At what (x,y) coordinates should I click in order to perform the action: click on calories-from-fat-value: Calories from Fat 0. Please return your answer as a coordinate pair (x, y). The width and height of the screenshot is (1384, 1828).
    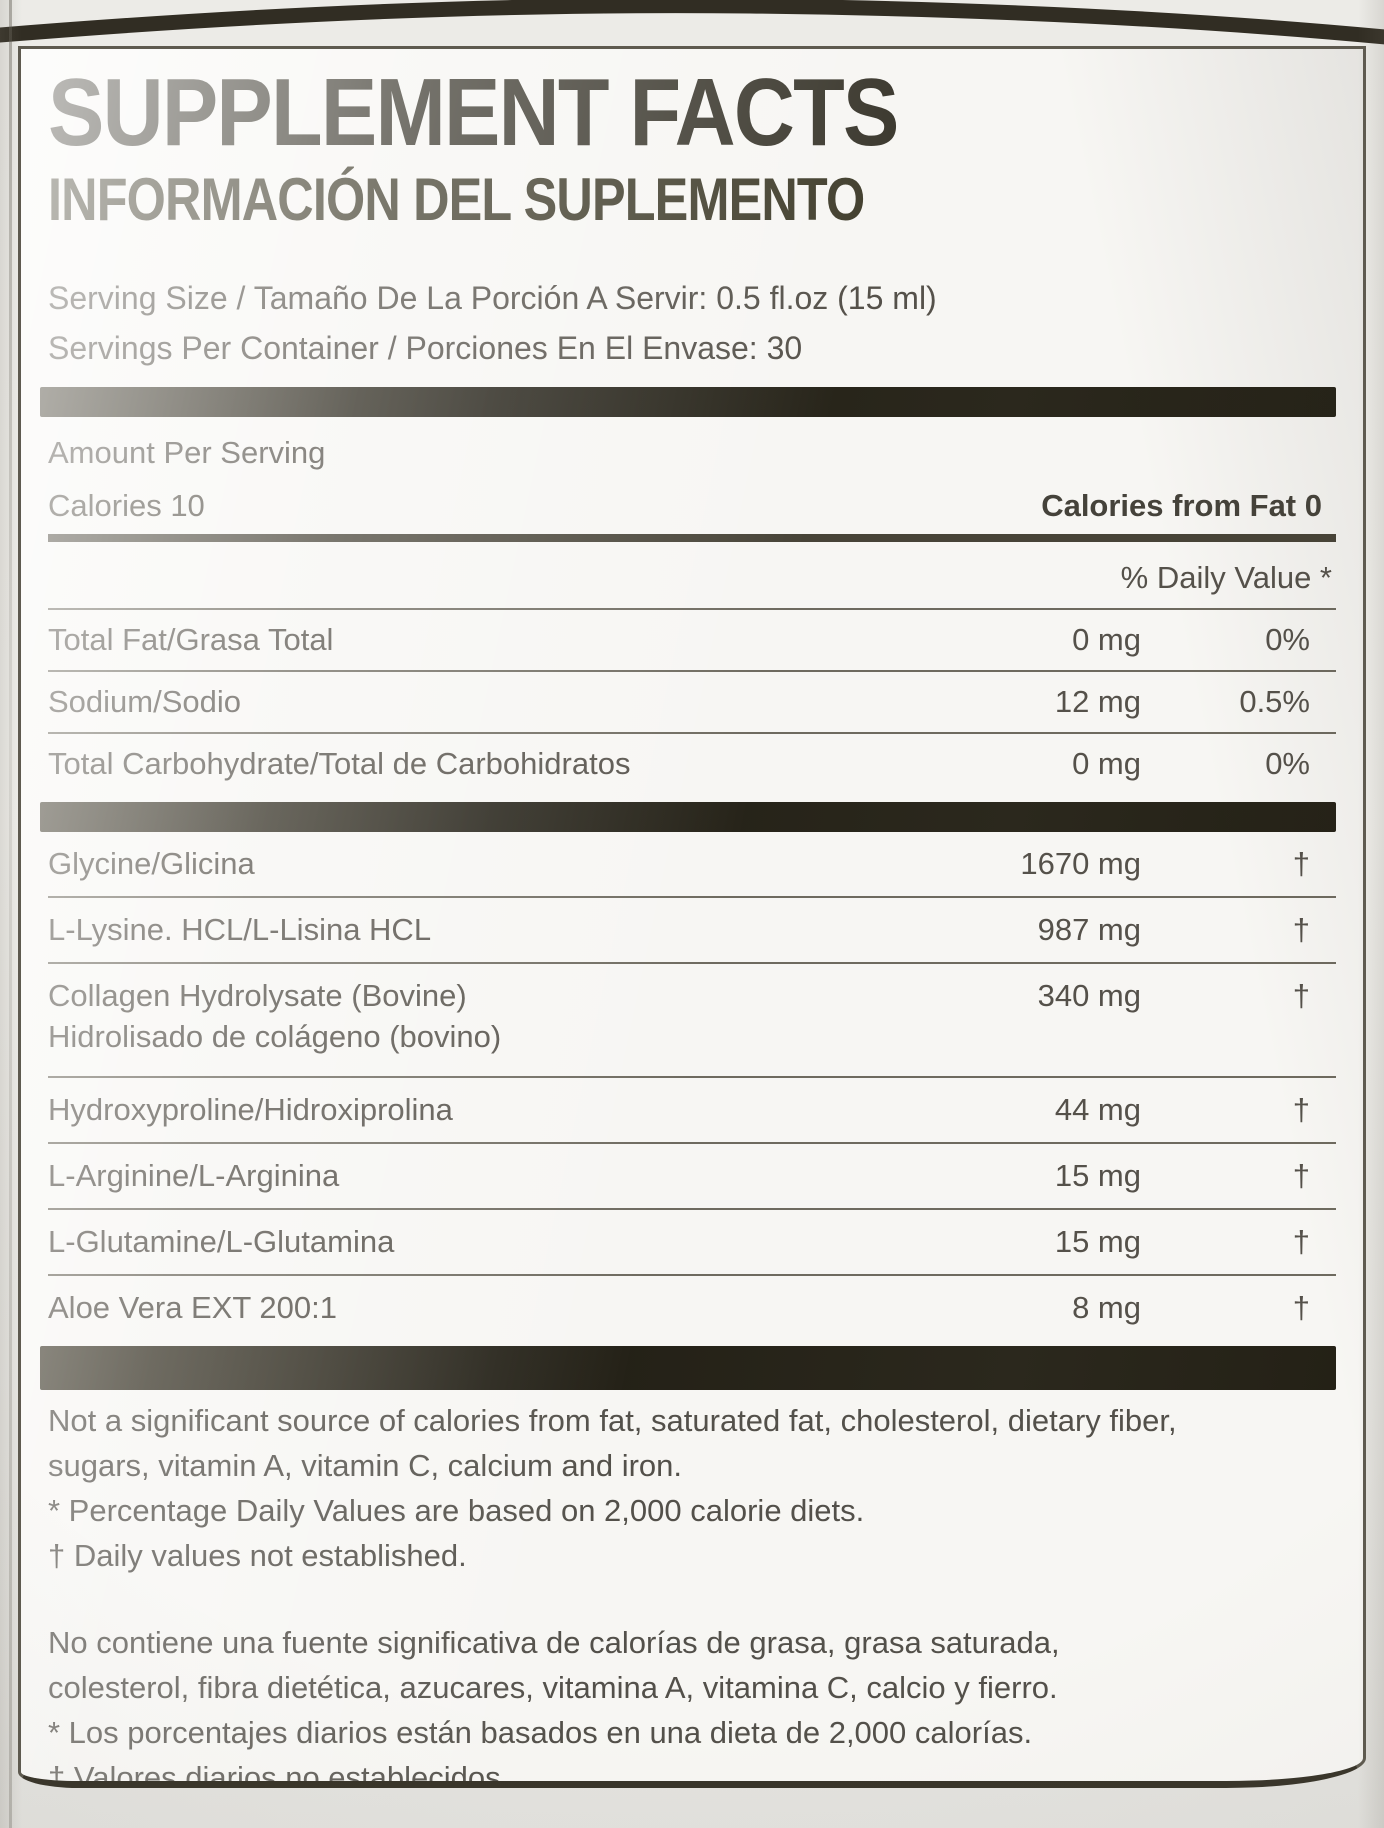
    Looking at the image, I should click on (1181, 506).